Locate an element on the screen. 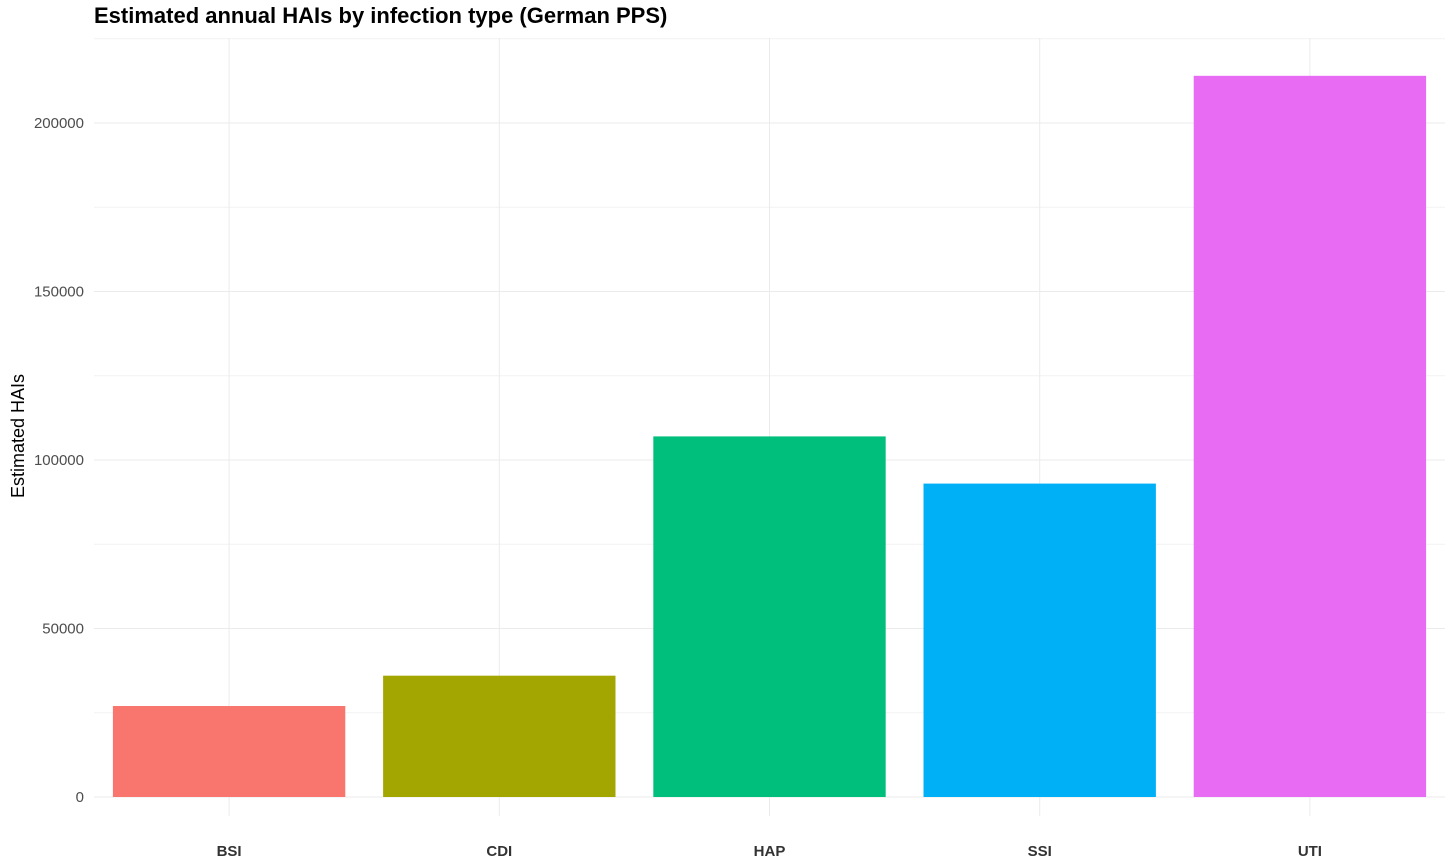 The image size is (1455, 866). y-tick-label: 150000 is located at coordinates (59, 292).